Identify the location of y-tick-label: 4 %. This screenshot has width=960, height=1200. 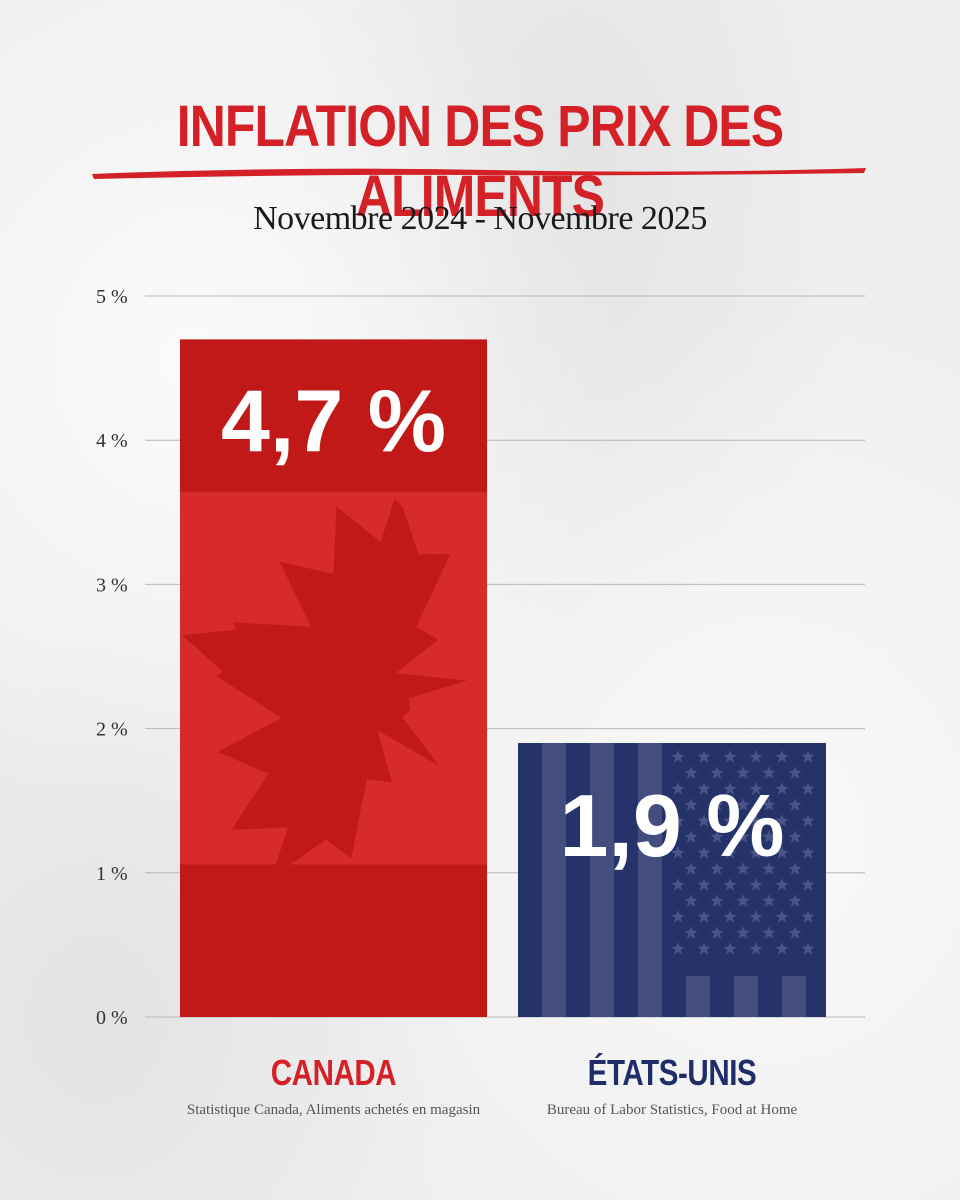
(112, 441).